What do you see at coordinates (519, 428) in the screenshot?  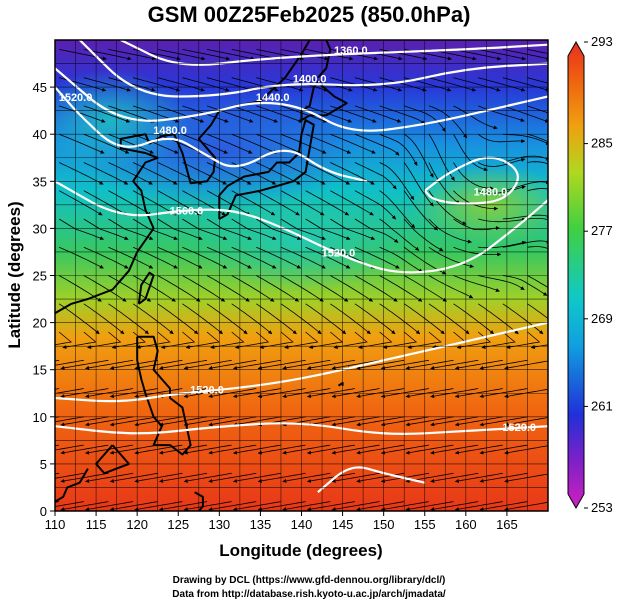 I see `contour-label: 1520.0` at bounding box center [519, 428].